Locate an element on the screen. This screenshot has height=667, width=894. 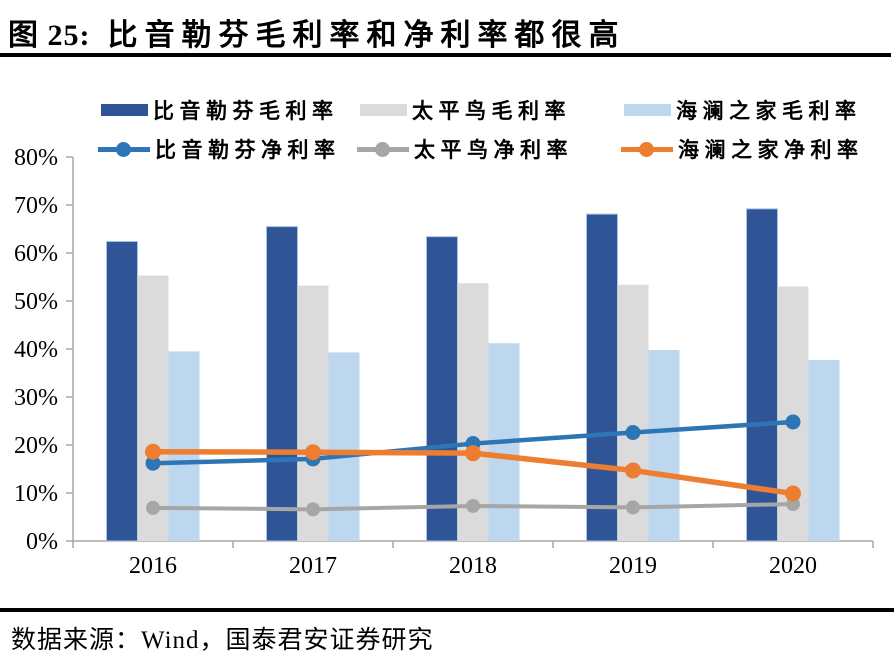
bar-hailanzhijia-gross-2019 is located at coordinates (664, 445).